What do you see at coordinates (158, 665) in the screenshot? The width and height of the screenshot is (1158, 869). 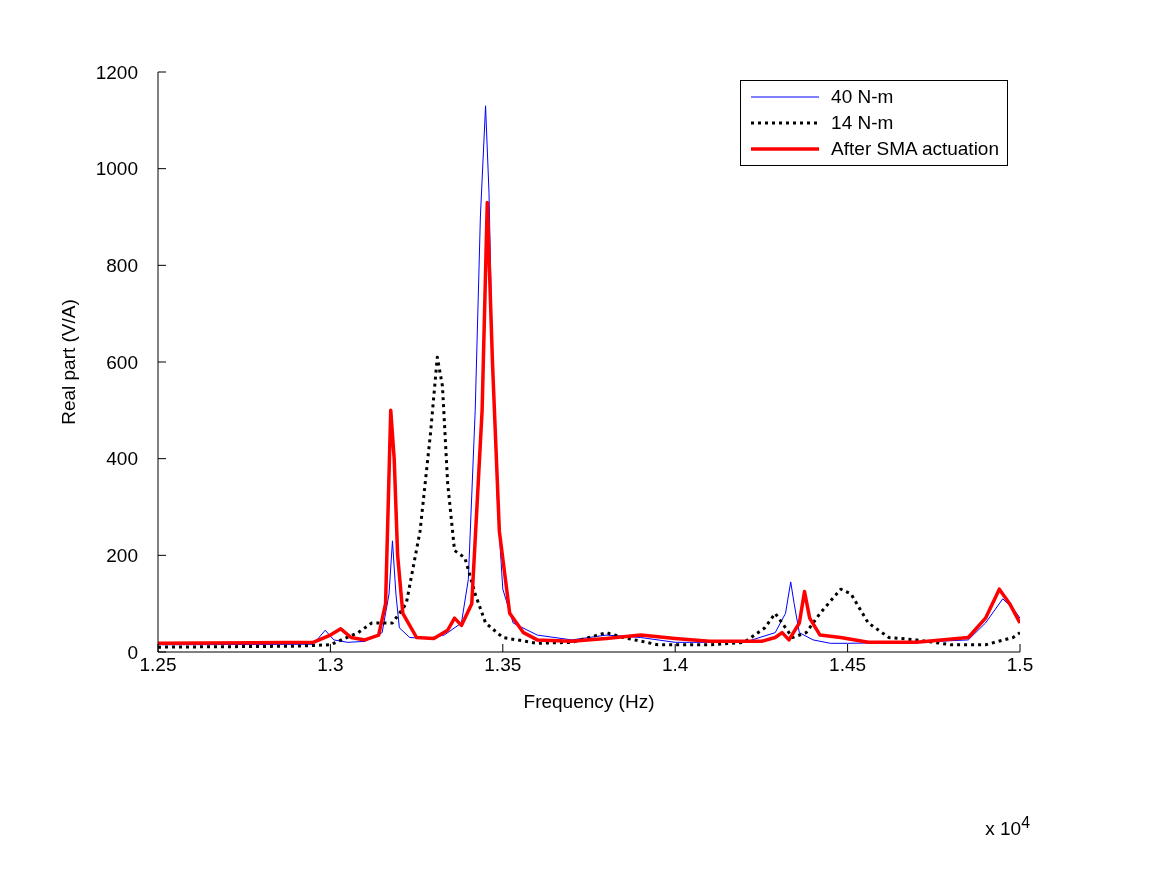 I see `x-tick-label: 1.25` at bounding box center [158, 665].